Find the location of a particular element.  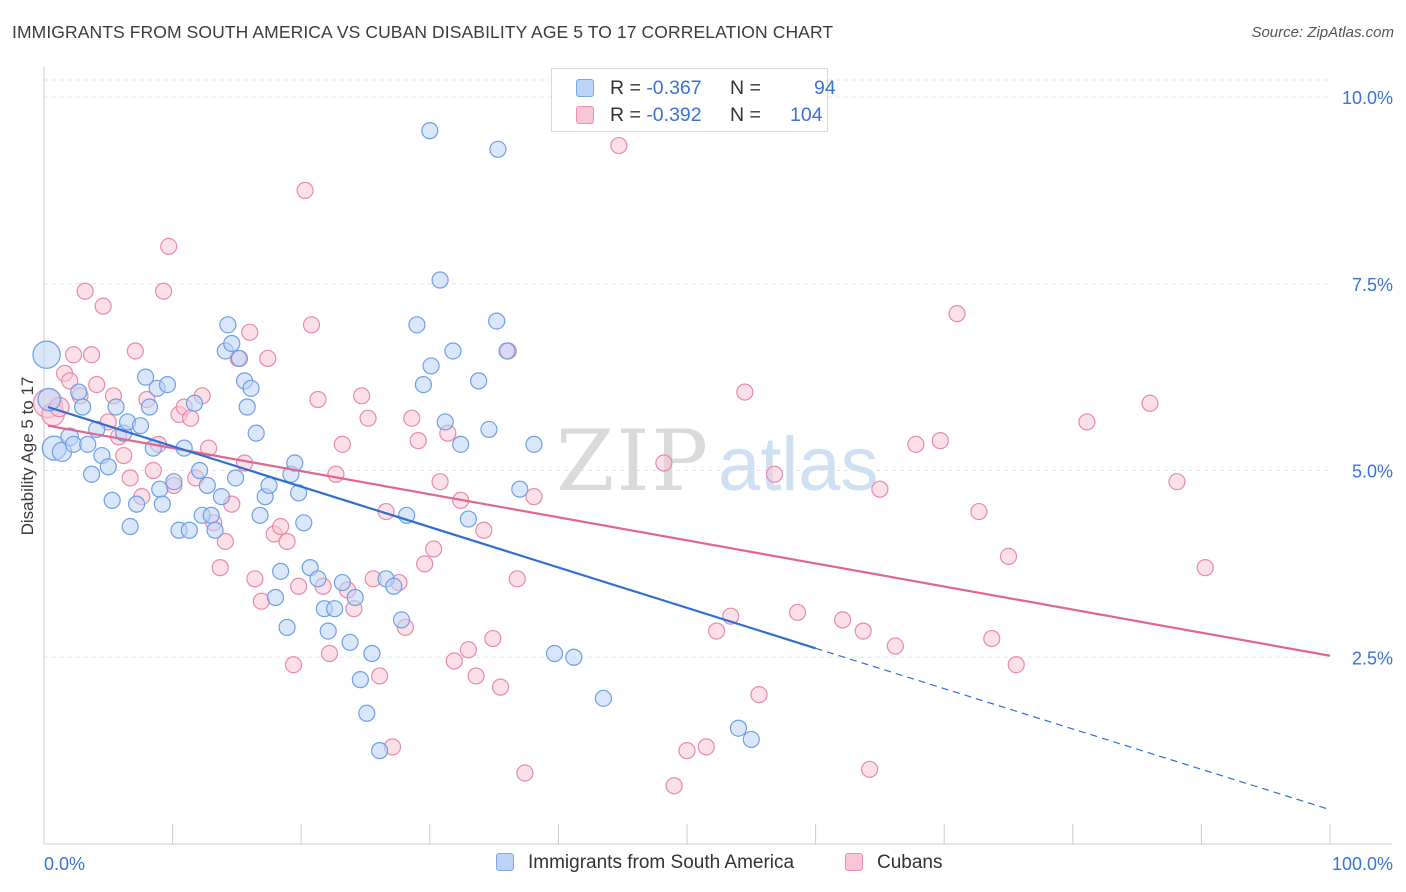

x-tick-label-max: 100.0% is located at coordinates (1362, 864).